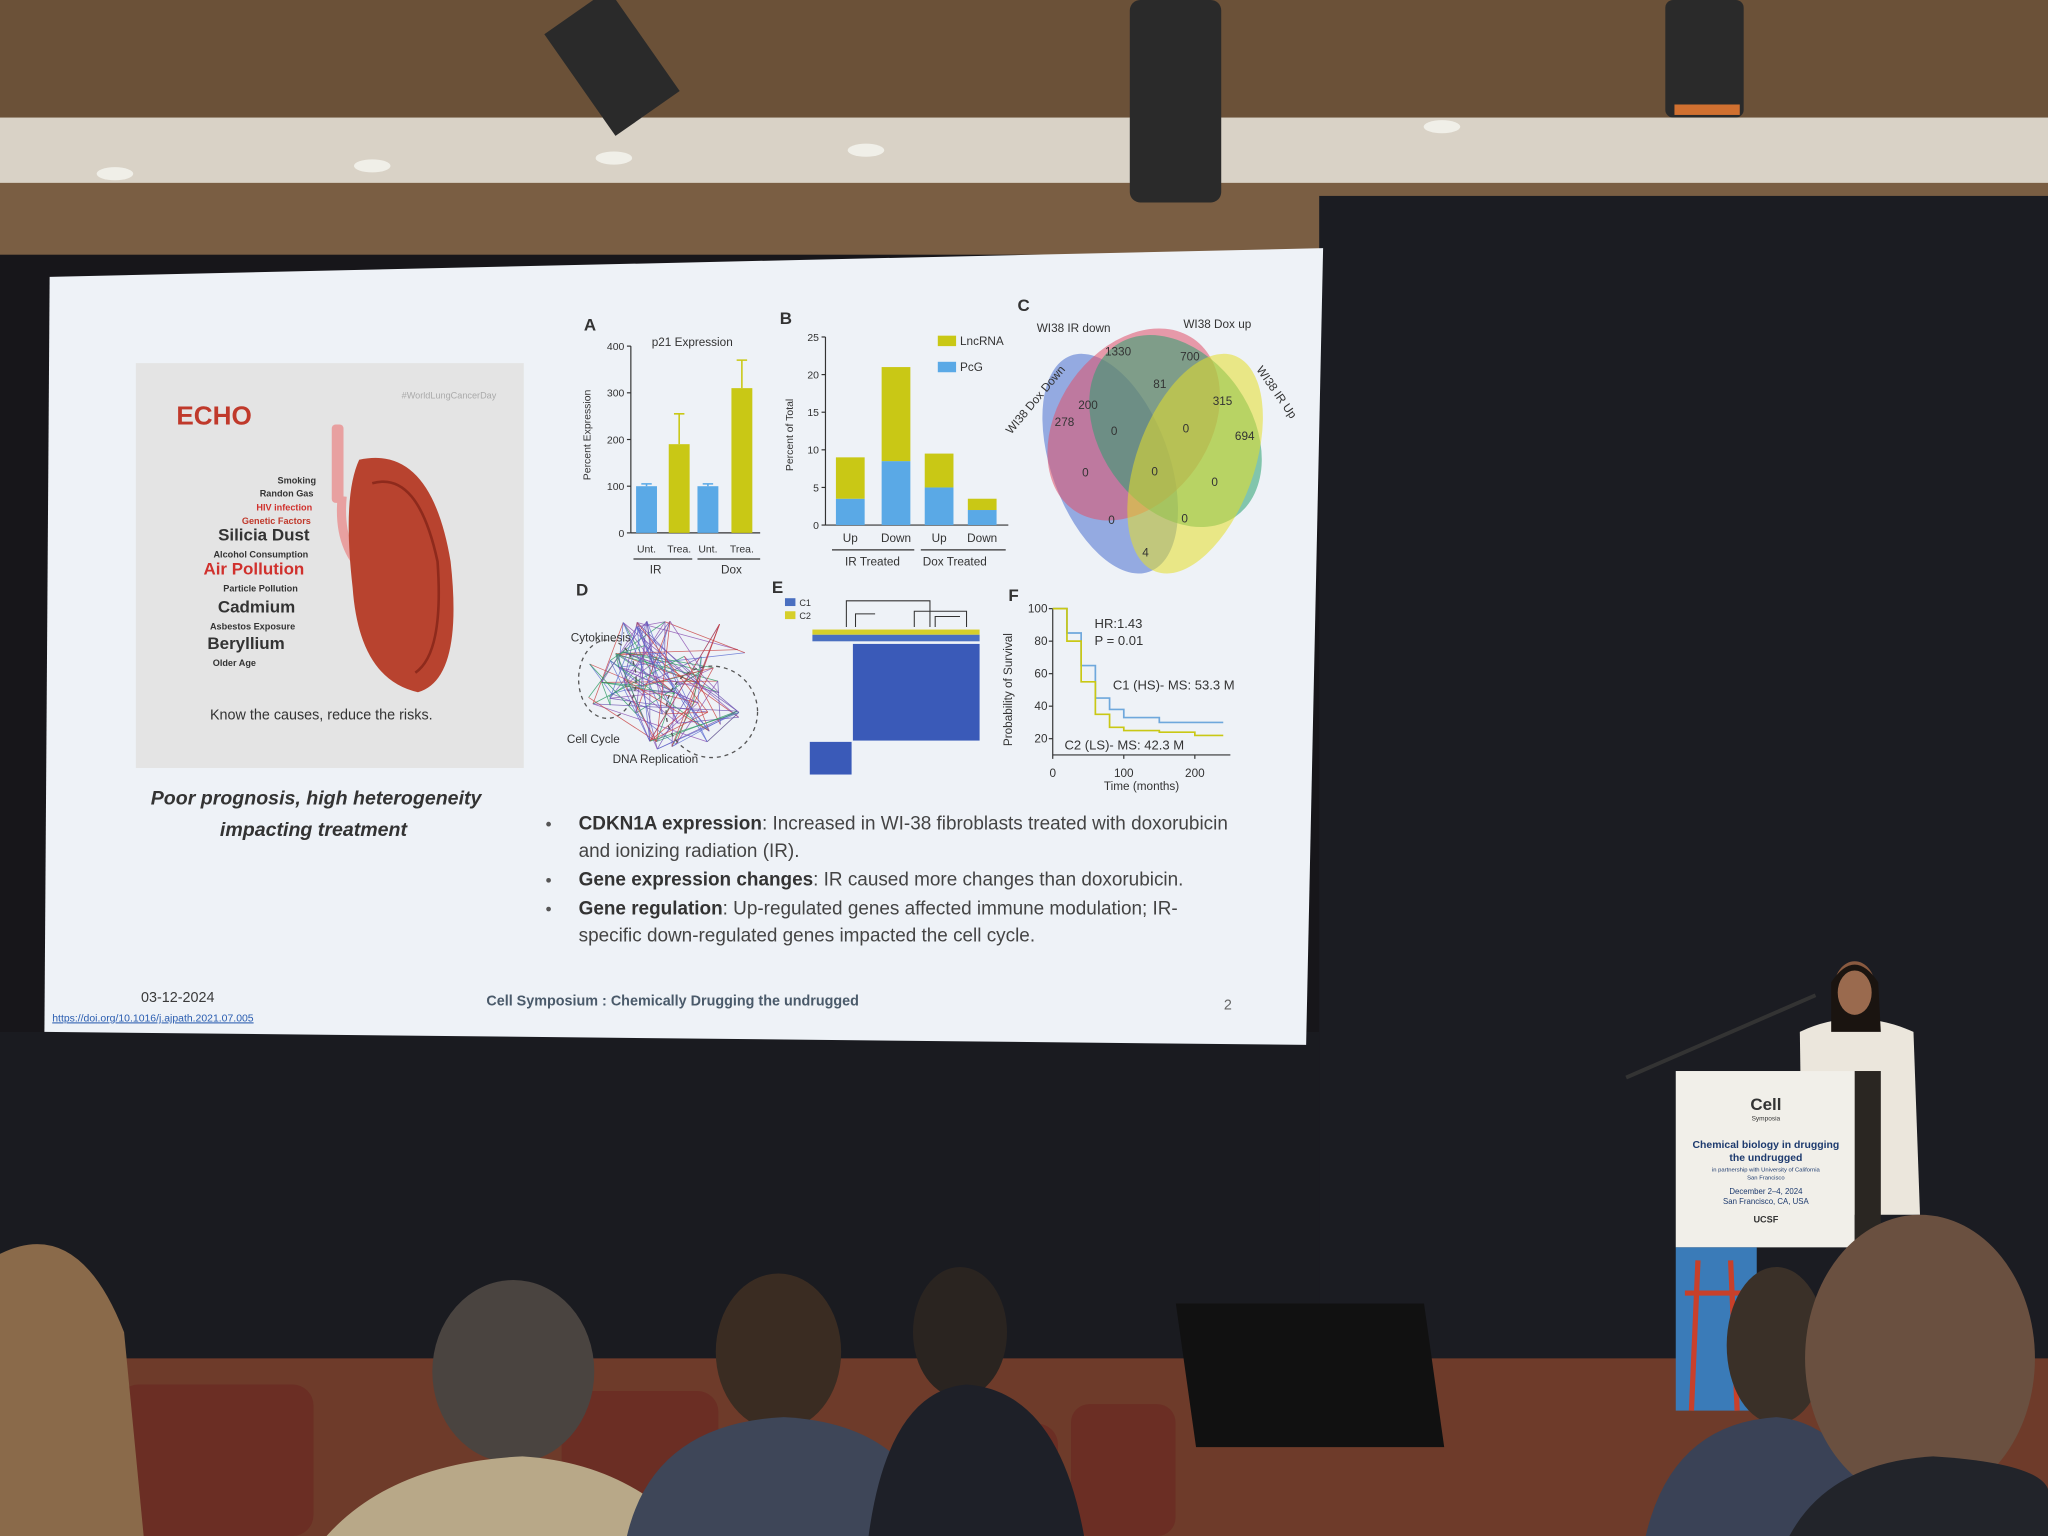 The image size is (2048, 1536). Describe the element at coordinates (850, 538) in the screenshot. I see `x-tick-label: Up` at that location.